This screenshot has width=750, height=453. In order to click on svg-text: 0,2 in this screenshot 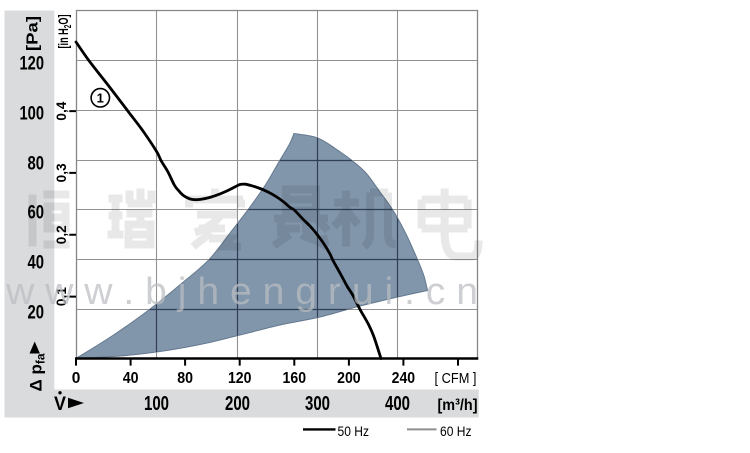, I will do `click(61, 234)`.